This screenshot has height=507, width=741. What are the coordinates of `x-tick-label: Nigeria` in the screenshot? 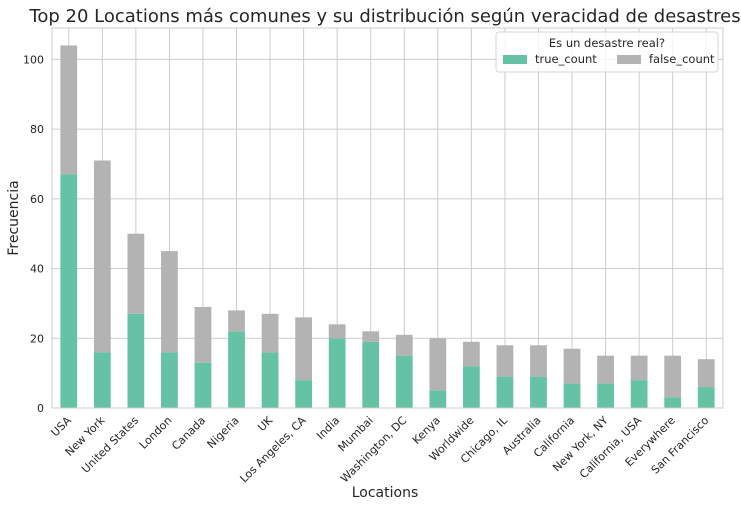 It's located at (223, 432).